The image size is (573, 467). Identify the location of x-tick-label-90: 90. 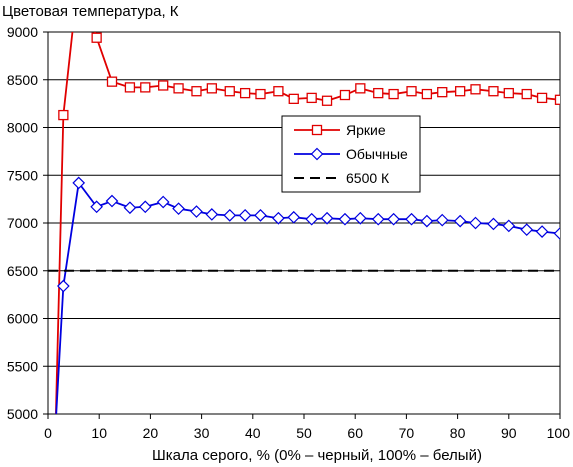
(509, 433).